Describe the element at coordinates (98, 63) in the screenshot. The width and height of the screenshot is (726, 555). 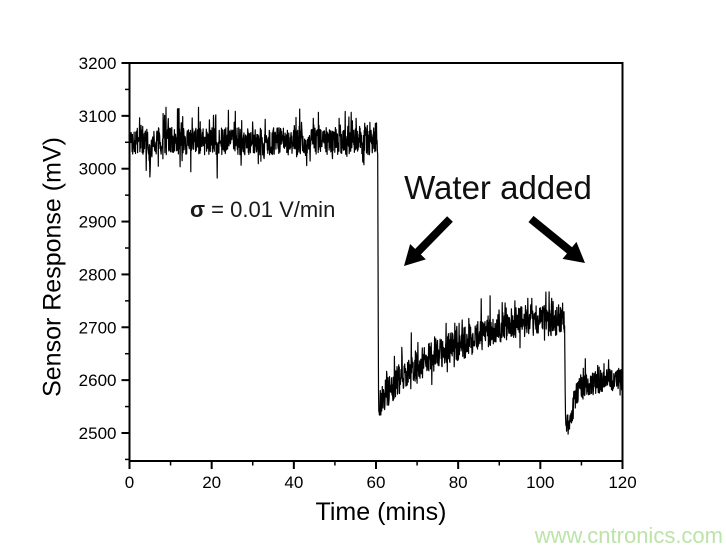
I see `y-tick-label: 3200` at that location.